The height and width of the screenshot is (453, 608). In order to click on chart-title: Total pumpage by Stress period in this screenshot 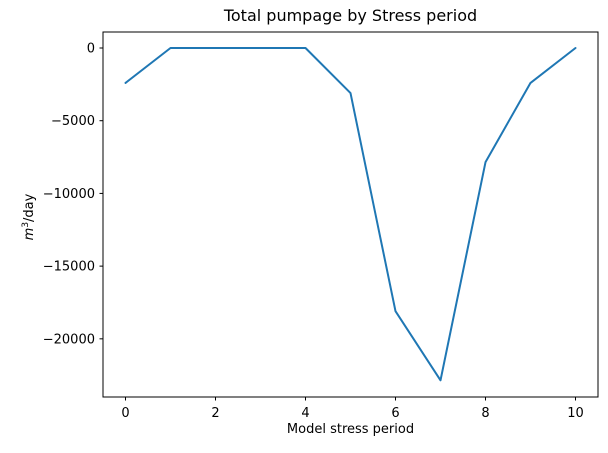, I will do `click(350, 15)`.